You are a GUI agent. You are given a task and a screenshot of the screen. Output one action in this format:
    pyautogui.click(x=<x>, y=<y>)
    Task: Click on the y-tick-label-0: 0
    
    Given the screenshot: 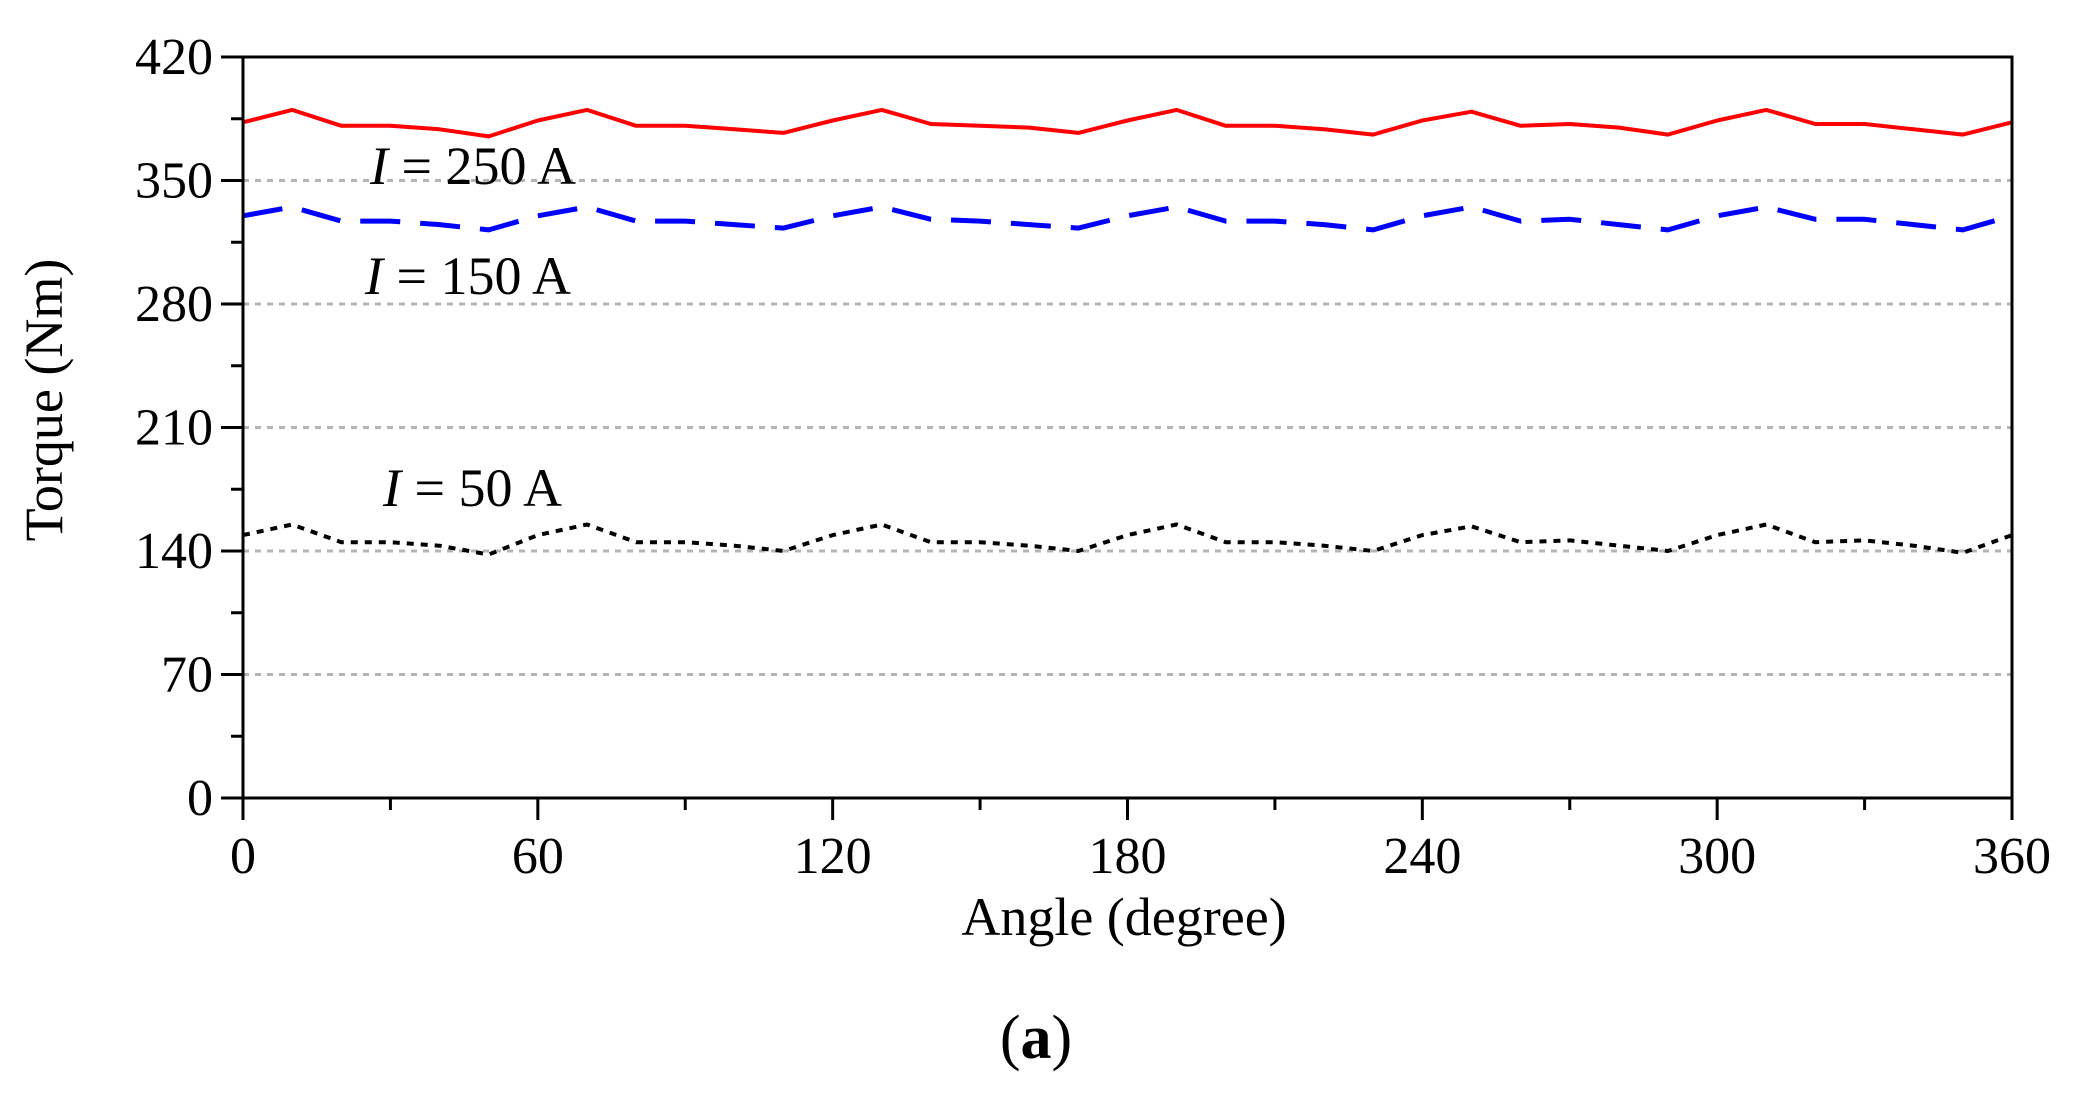 What is the action you would take?
    pyautogui.click(x=200, y=798)
    